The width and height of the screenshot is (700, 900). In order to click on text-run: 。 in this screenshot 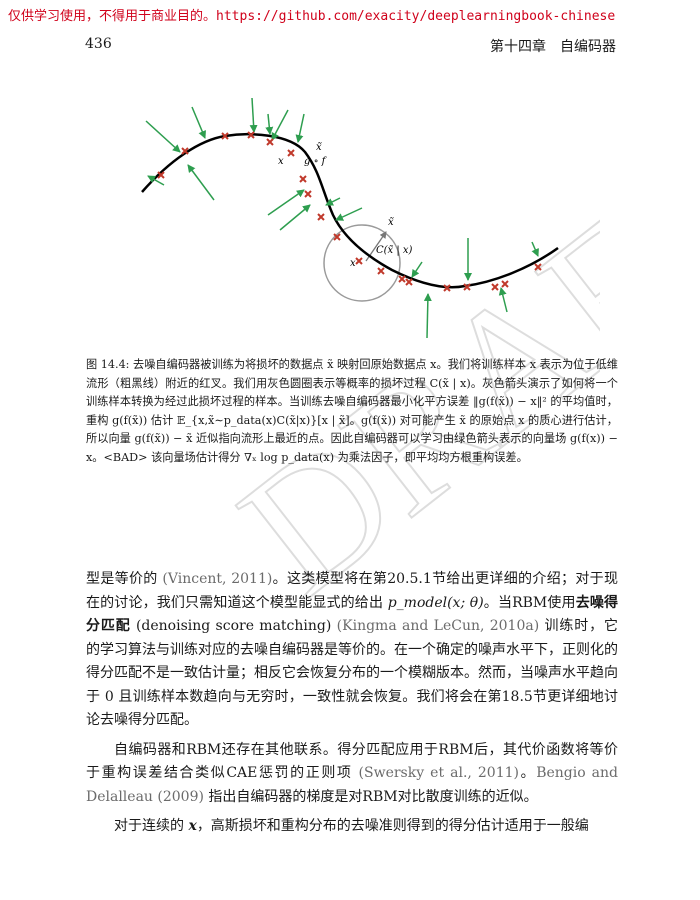, I will do `click(528, 773)`.